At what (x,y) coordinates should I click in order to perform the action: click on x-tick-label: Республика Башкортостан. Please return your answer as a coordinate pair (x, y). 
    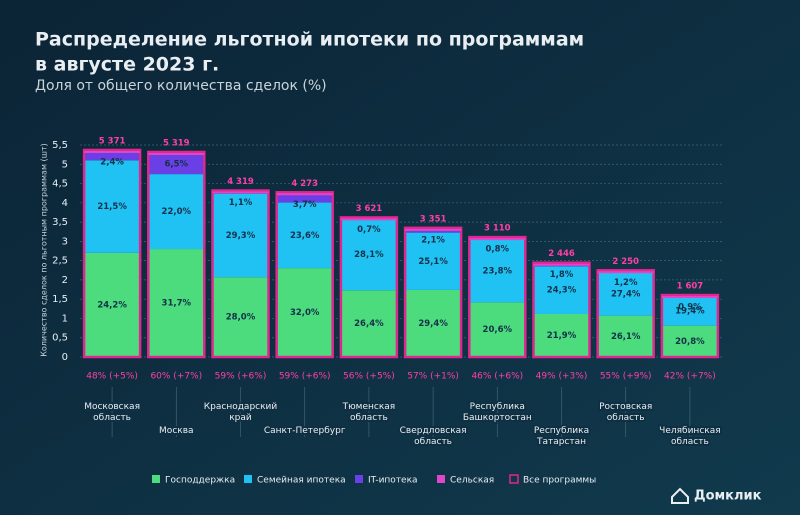
    Looking at the image, I should click on (497, 412).